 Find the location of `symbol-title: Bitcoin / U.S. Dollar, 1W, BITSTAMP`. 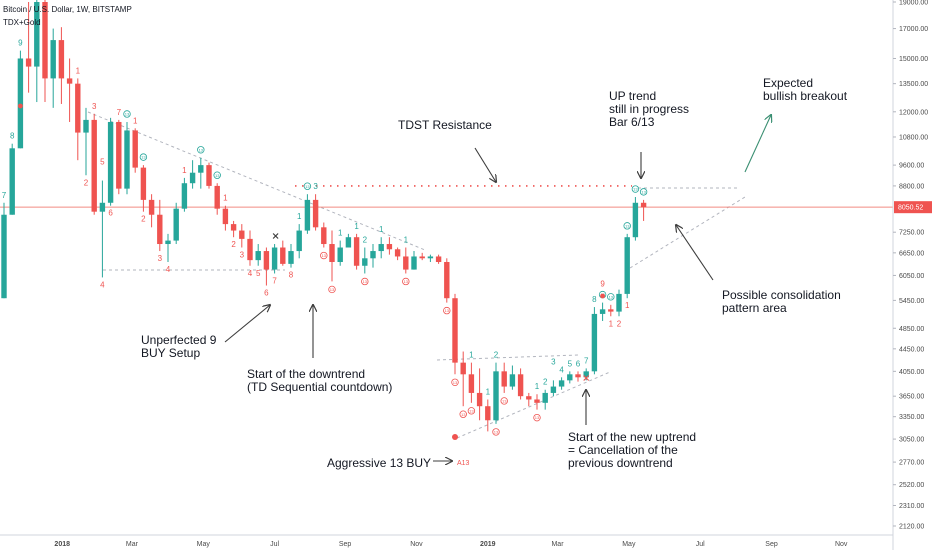

symbol-title: Bitcoin / U.S. Dollar, 1W, BITSTAMP is located at coordinates (67, 9).